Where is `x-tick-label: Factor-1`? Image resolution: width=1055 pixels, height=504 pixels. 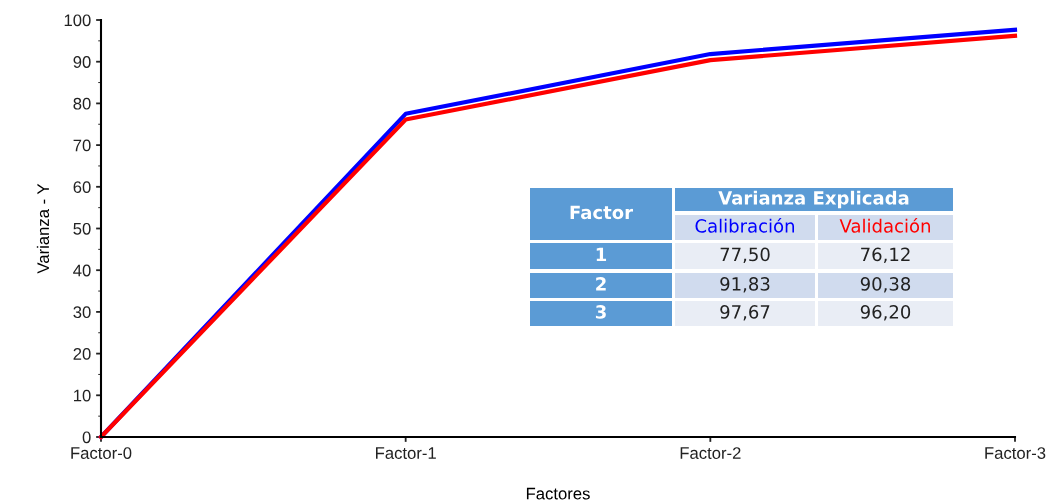
x-tick-label: Factor-1 is located at coordinates (406, 453).